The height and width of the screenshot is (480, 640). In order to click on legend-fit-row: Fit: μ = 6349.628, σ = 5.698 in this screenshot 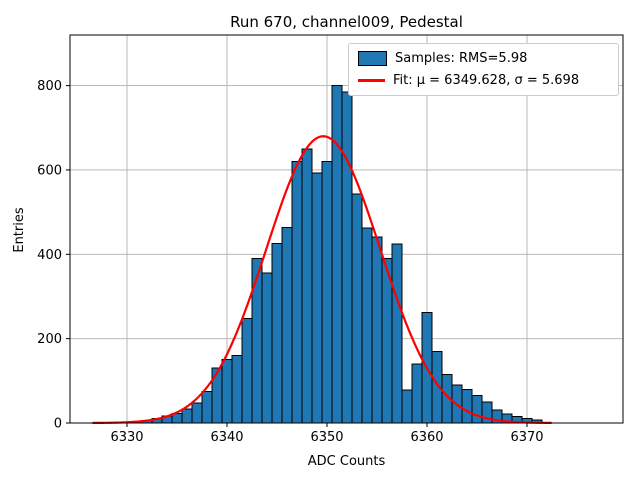, I will do `click(488, 80)`.